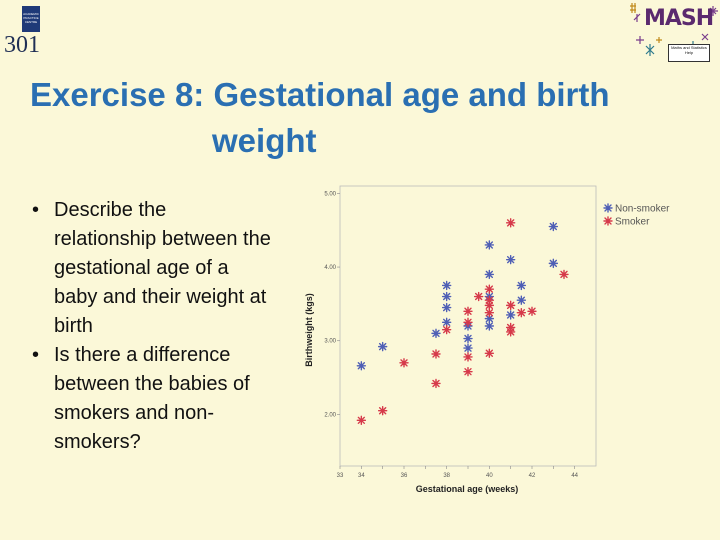 This screenshot has width=720, height=540. What do you see at coordinates (608, 208) in the screenshot?
I see `legend-marker-non-smoker` at bounding box center [608, 208].